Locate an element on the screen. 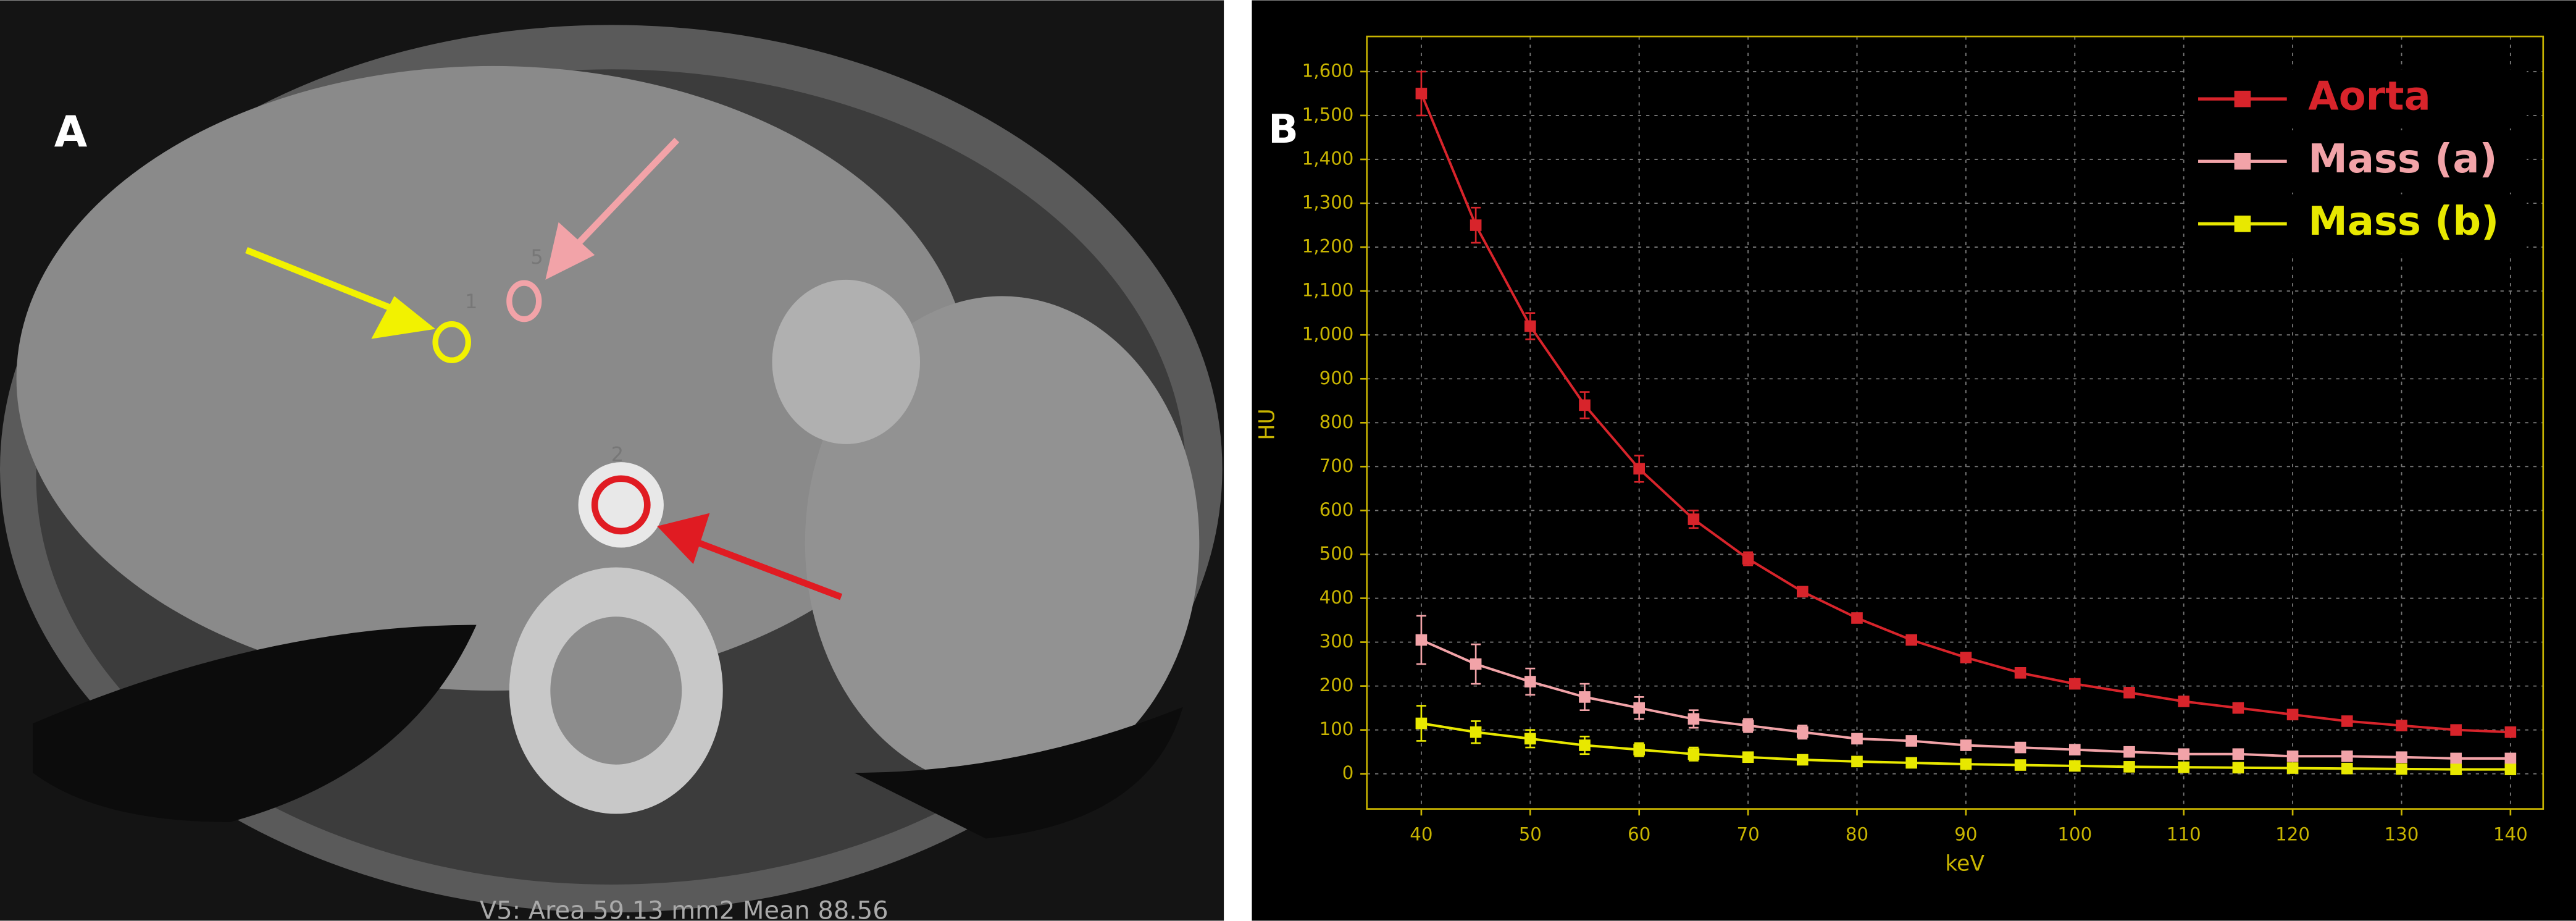 This screenshot has height=921, width=2576. y-tick-label: 1,500 is located at coordinates (1328, 114).